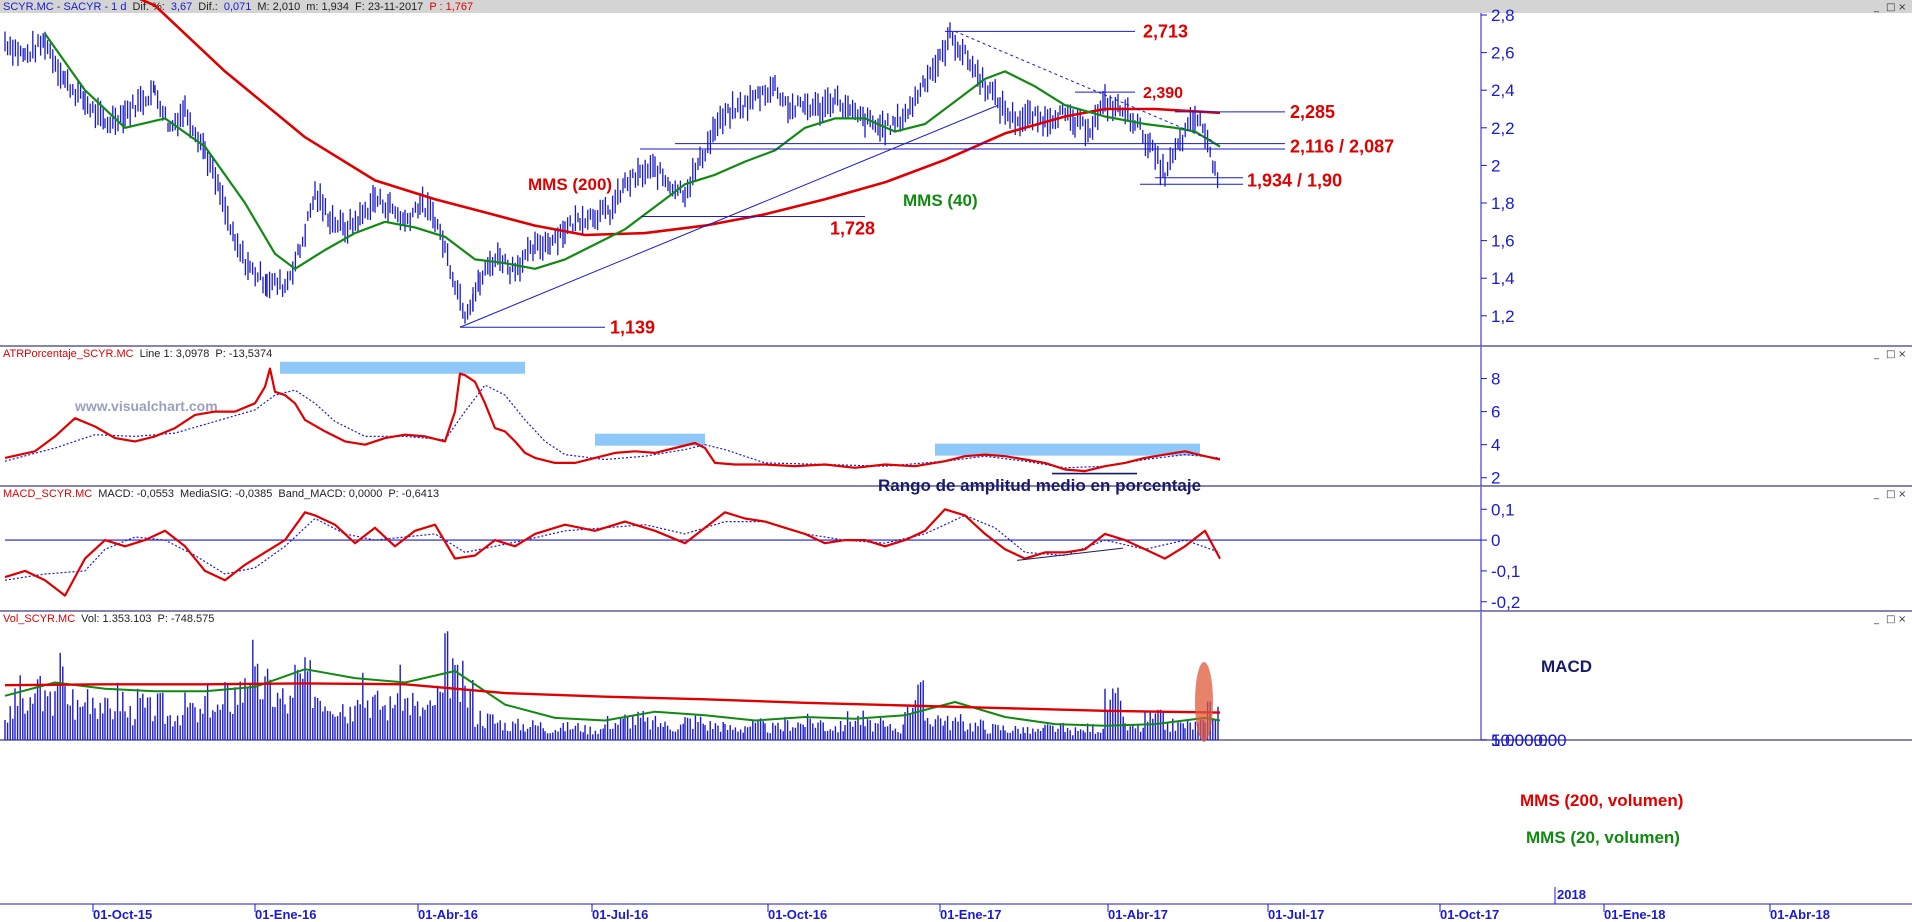  Describe the element at coordinates (1571, 894) in the screenshot. I see `year-label: 2018` at that location.